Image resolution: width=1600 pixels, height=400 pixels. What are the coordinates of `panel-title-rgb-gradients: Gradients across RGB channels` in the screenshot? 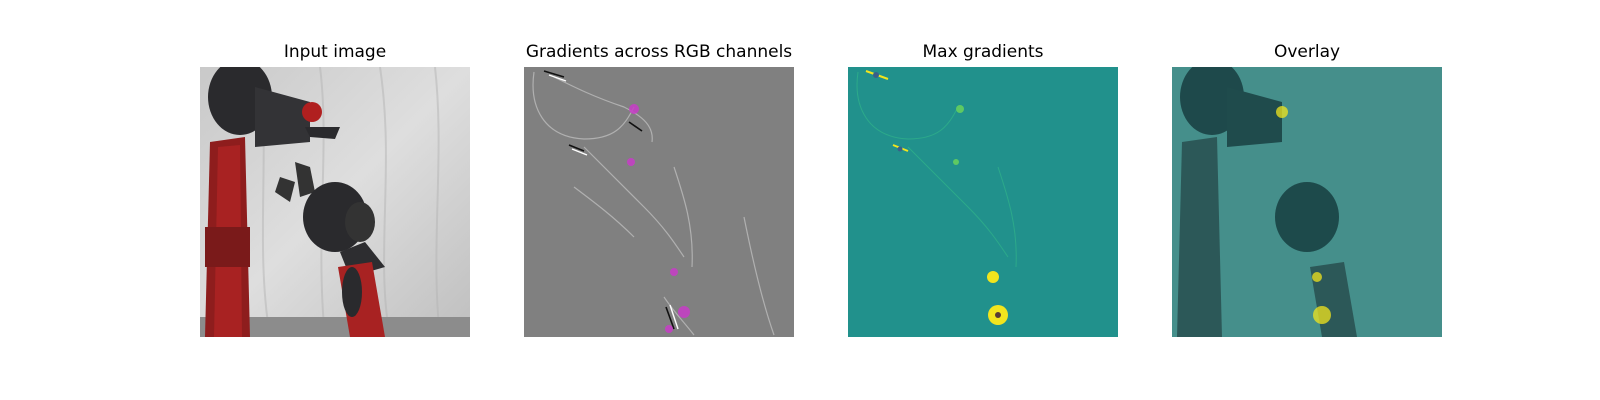 It's located at (659, 52).